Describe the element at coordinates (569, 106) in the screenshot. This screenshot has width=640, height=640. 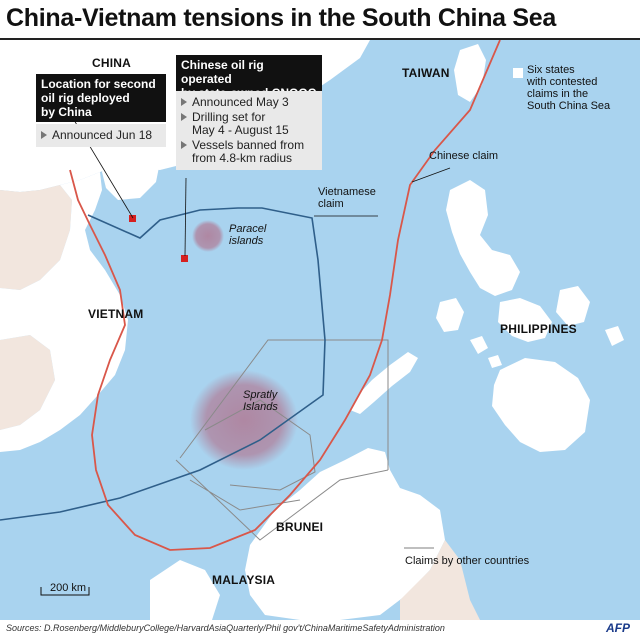
I see `legend-line4: South China Sea` at that location.